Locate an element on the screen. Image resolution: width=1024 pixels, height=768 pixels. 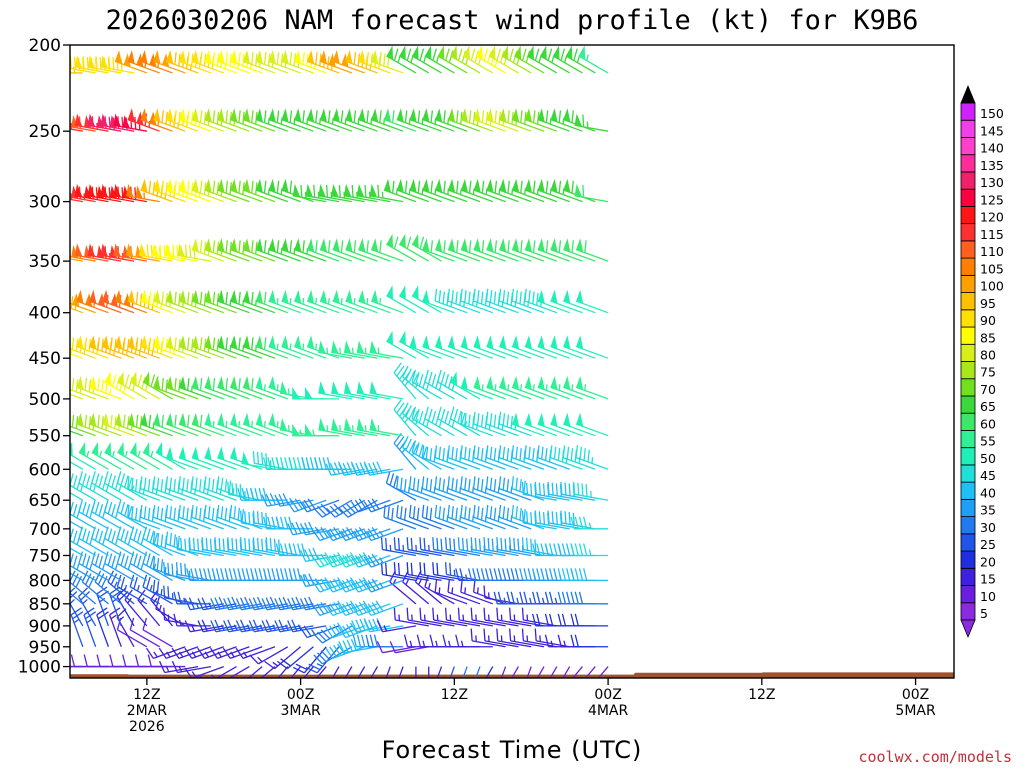
y-tick-label: 900 is located at coordinates (45, 627).